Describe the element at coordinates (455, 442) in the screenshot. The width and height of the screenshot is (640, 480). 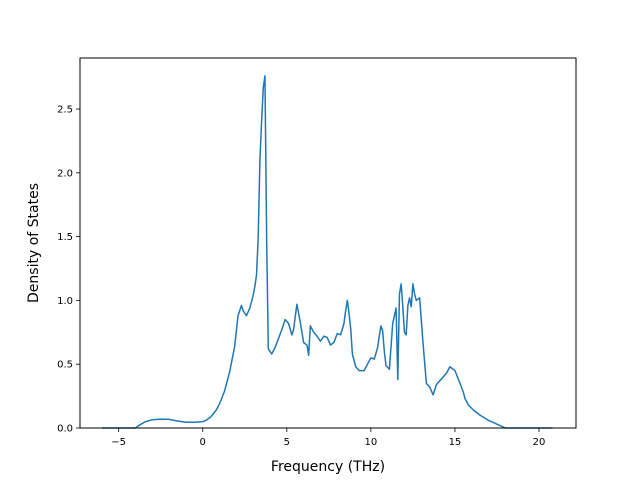
I see `x-tick-label: 15` at that location.